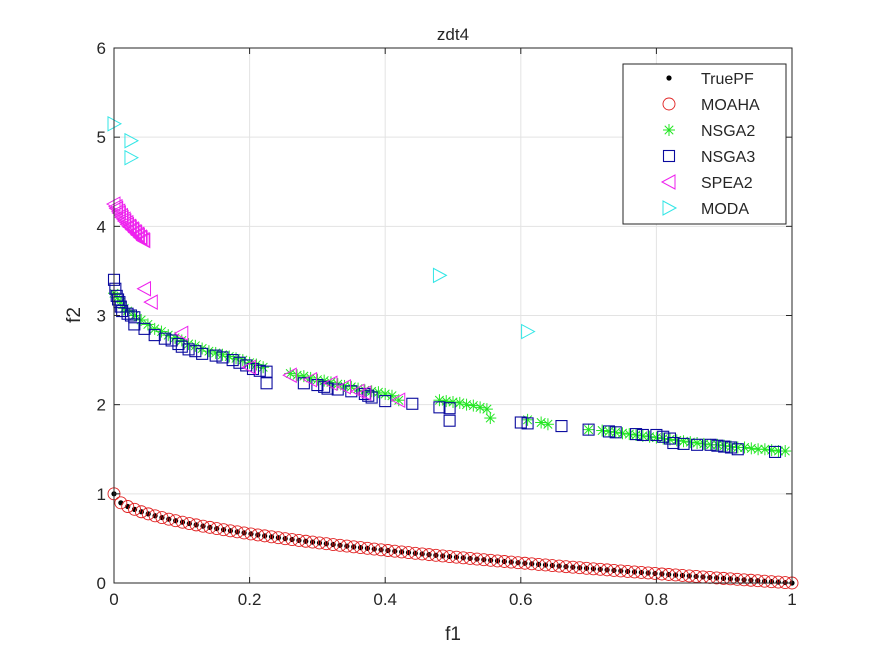 The height and width of the screenshot is (656, 875). I want to click on y-tick-label: 0, so click(101, 583).